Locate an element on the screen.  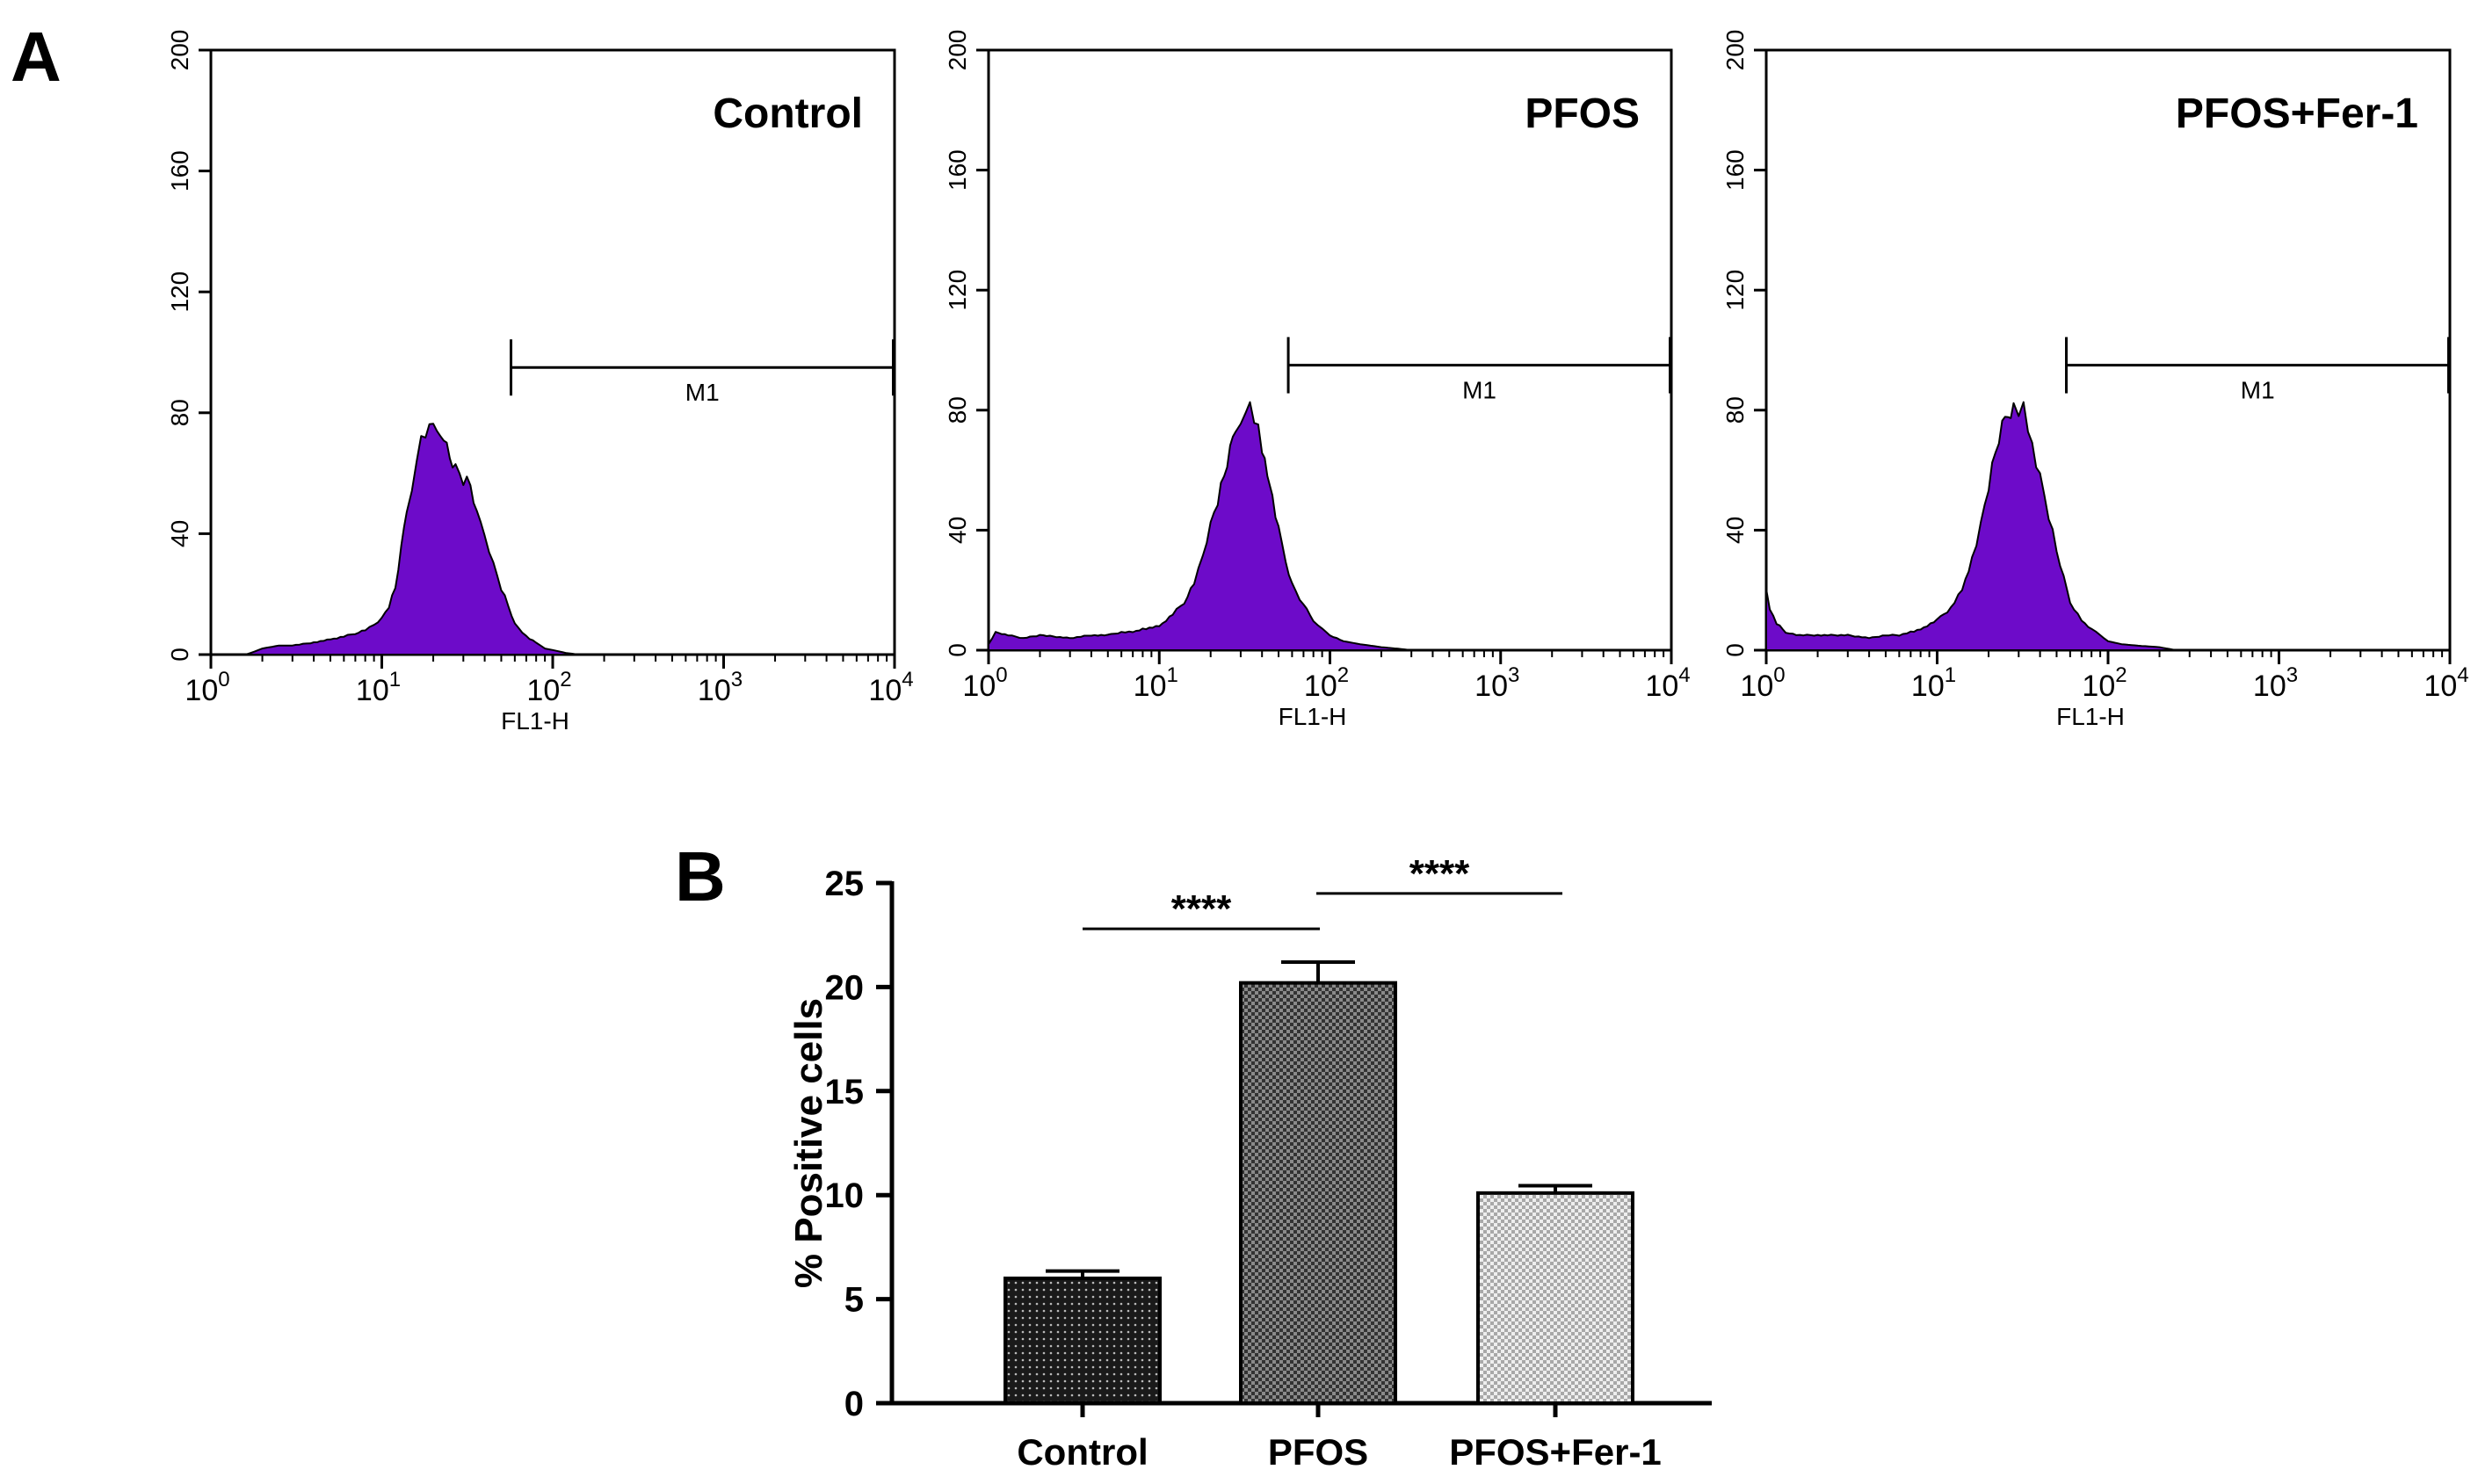
bar-control is located at coordinates (1083, 1341).